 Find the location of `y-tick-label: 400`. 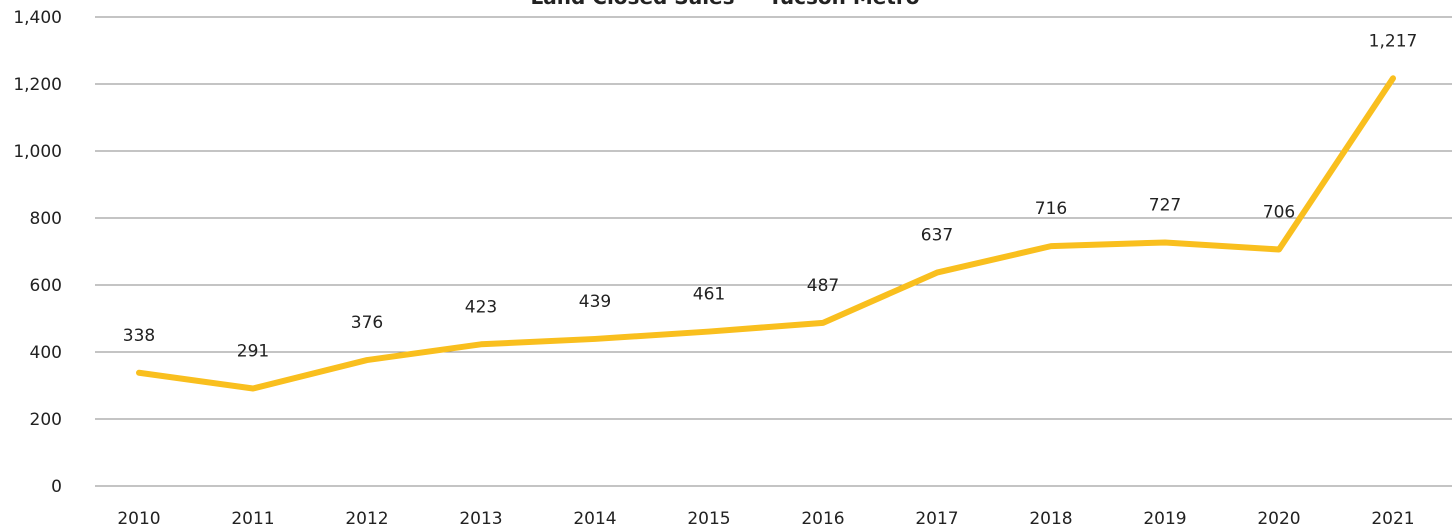

y-tick-label: 400 is located at coordinates (46, 353).